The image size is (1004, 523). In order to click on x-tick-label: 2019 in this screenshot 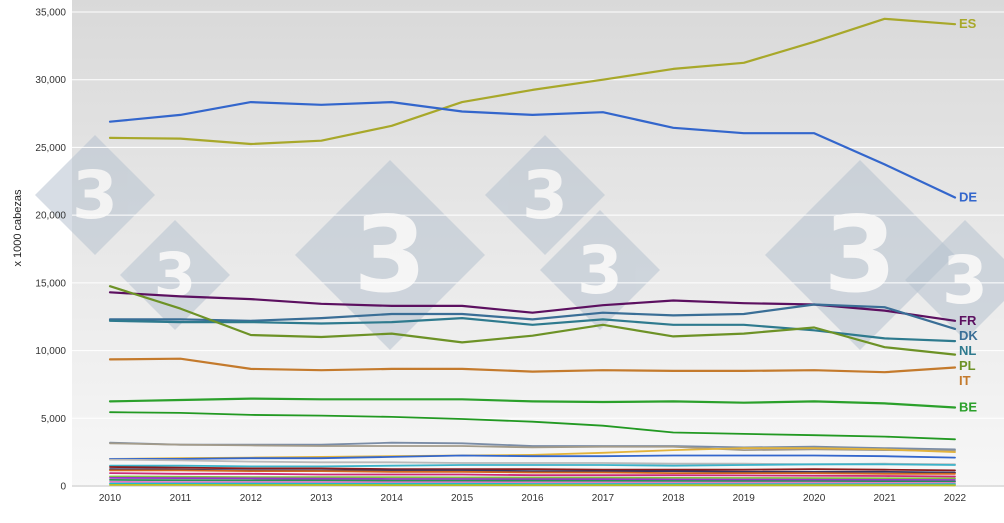, I will do `click(744, 498)`.